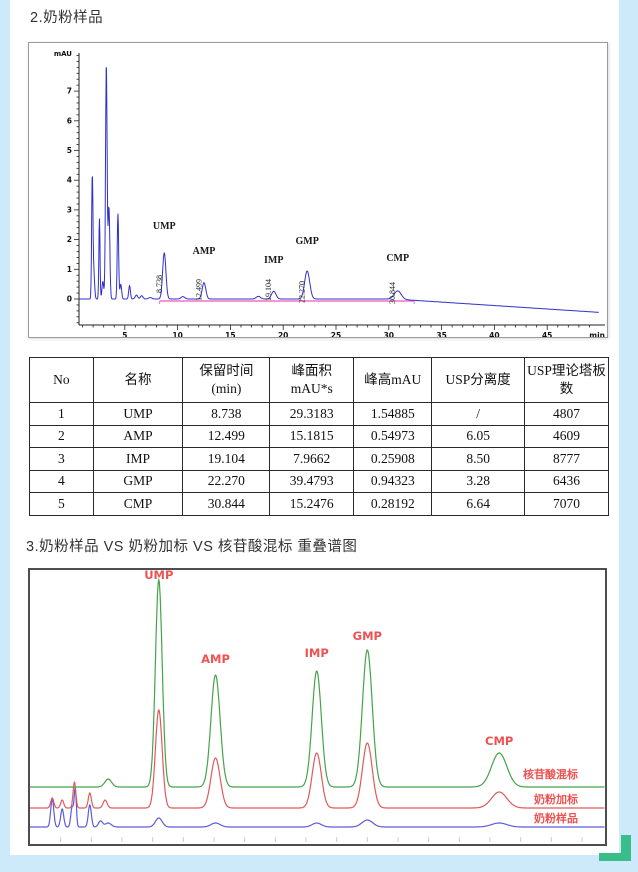  Describe the element at coordinates (138, 380) in the screenshot. I see `table-header-cell: 名称` at that location.